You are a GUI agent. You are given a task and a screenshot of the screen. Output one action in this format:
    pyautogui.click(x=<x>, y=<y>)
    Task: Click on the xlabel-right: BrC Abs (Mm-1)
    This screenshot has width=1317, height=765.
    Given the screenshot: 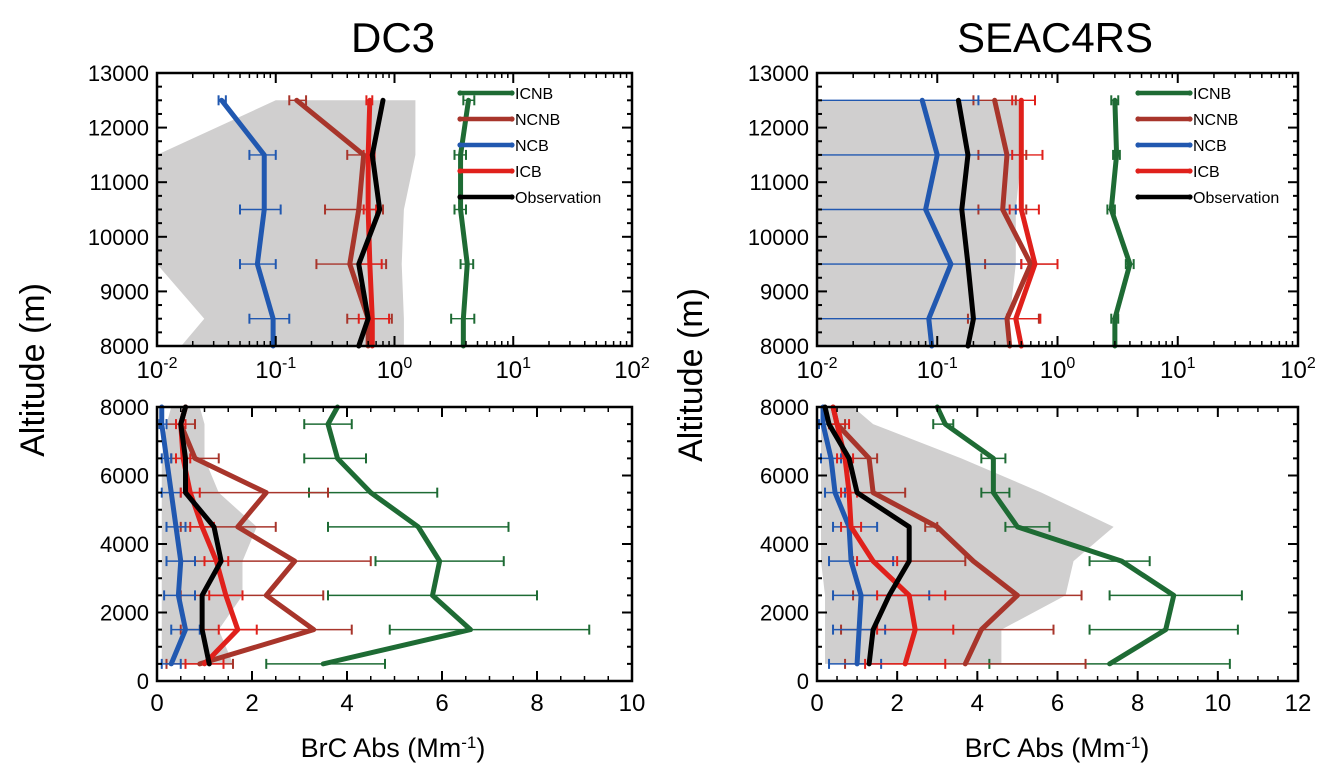 What is the action you would take?
    pyautogui.click(x=1057, y=748)
    